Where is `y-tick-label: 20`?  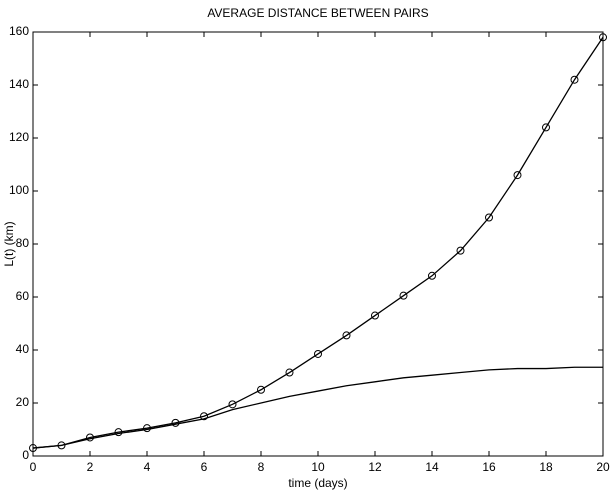
y-tick-label: 20 is located at coordinates (23, 402).